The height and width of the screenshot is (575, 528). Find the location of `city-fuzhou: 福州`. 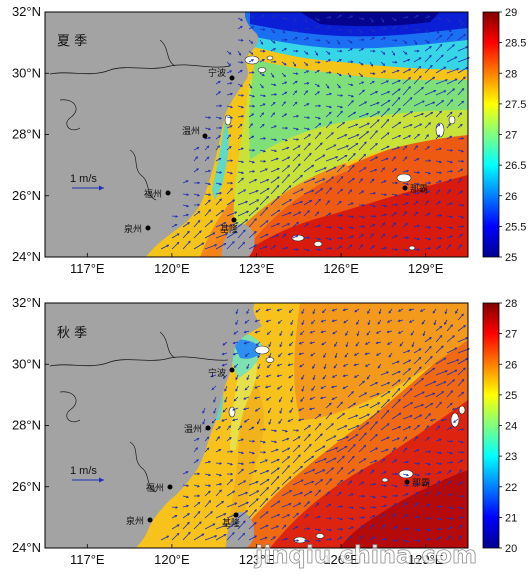

city-fuzhou: 福州 is located at coordinates (153, 194).